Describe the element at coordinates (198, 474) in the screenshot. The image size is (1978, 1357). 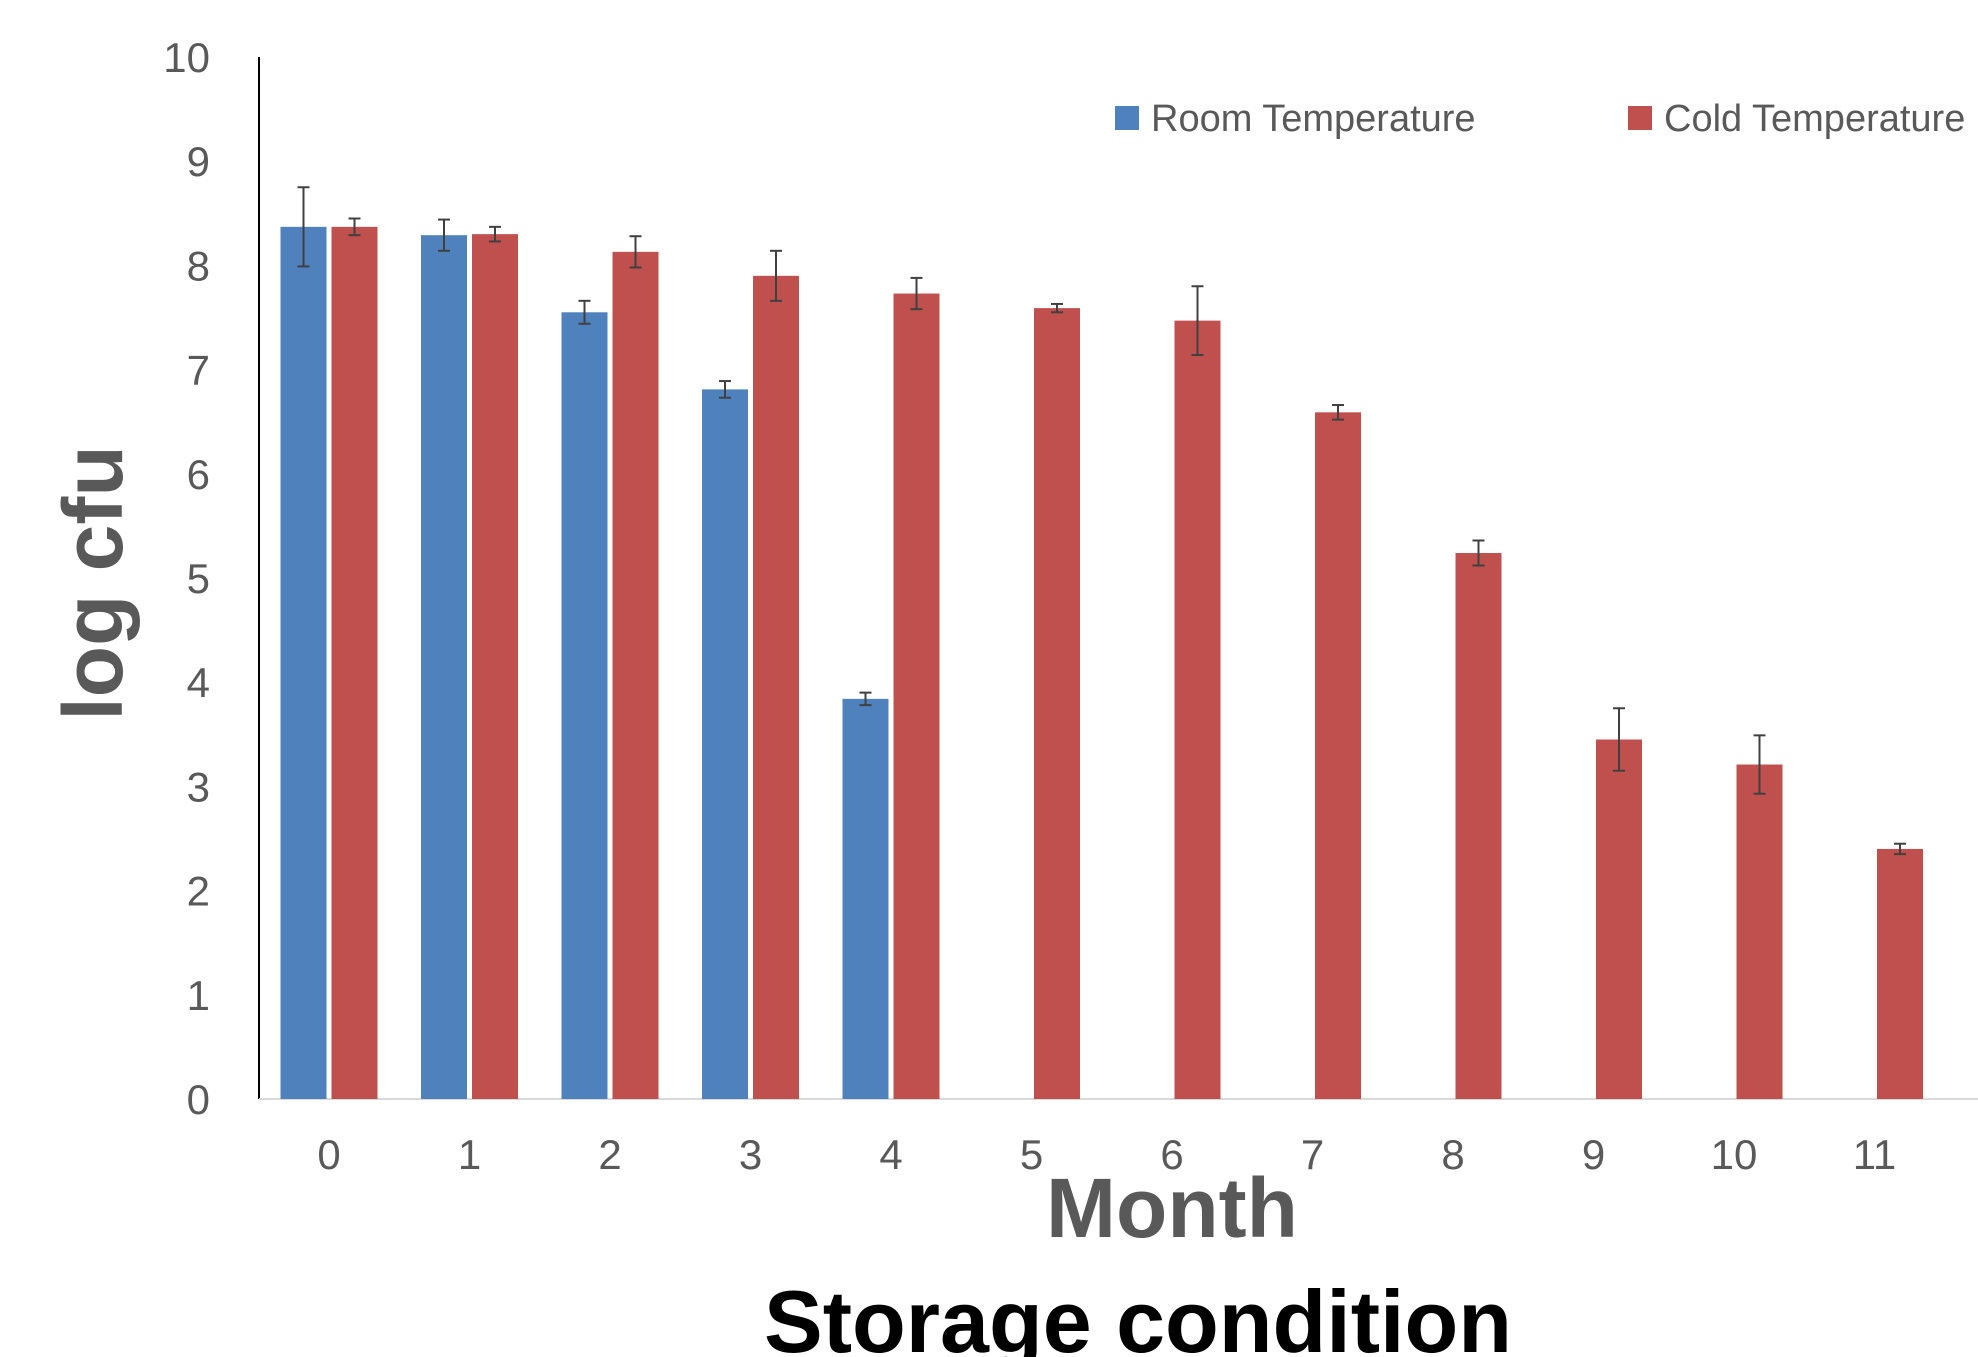
I see `y-tick-label: 6` at that location.